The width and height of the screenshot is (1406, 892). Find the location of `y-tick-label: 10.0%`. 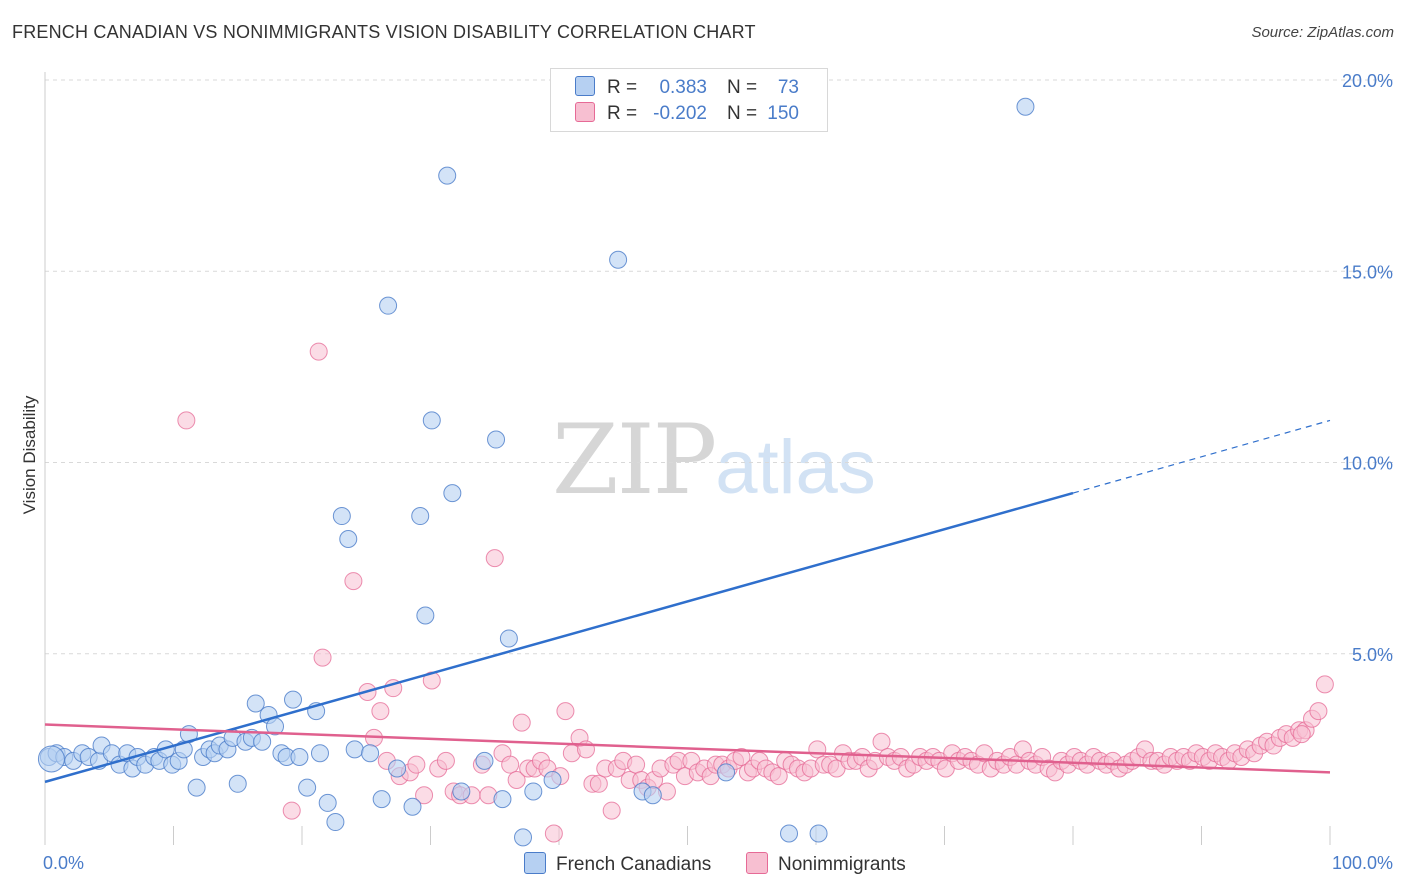

y-tick-label: 10.0% is located at coordinates (1367, 464).